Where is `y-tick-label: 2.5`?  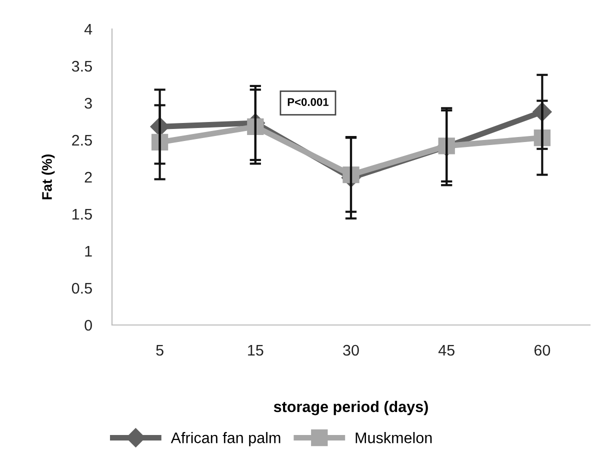 y-tick-label: 2.5 is located at coordinates (82, 140).